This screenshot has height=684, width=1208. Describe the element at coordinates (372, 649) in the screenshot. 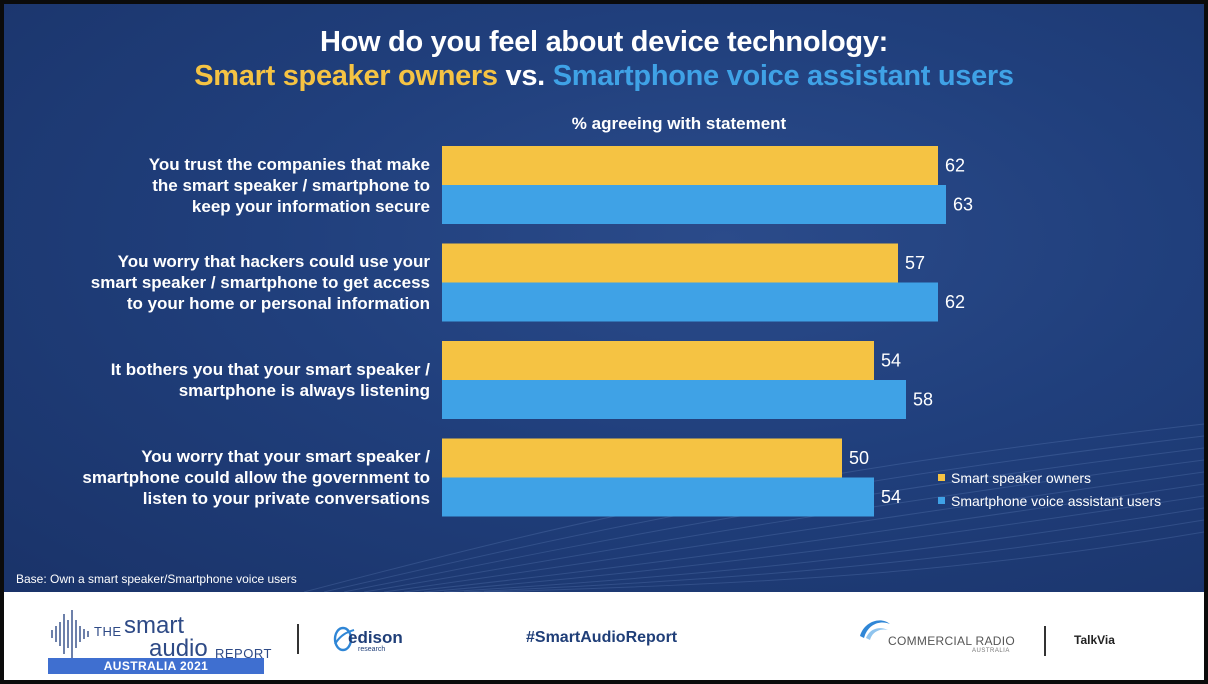

I see `edison-subtext: research` at that location.